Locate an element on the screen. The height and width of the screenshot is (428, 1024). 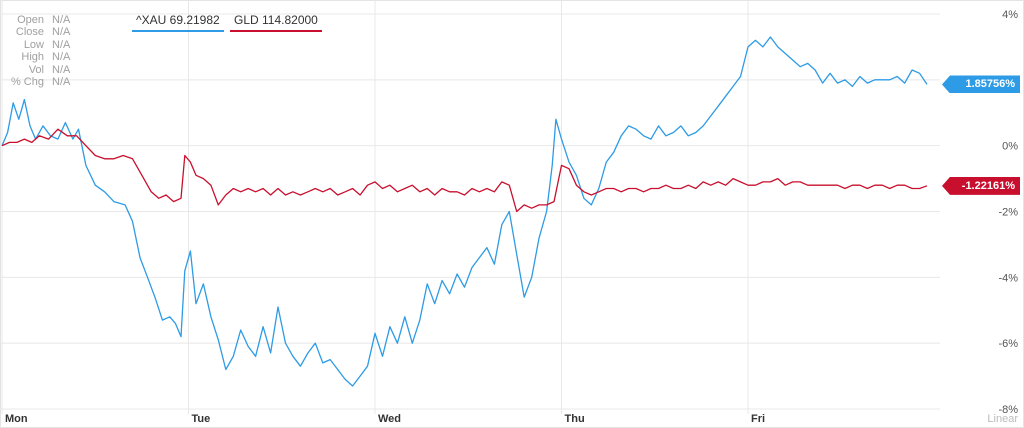
info-row-open: Open N/A is located at coordinates (37, 20).